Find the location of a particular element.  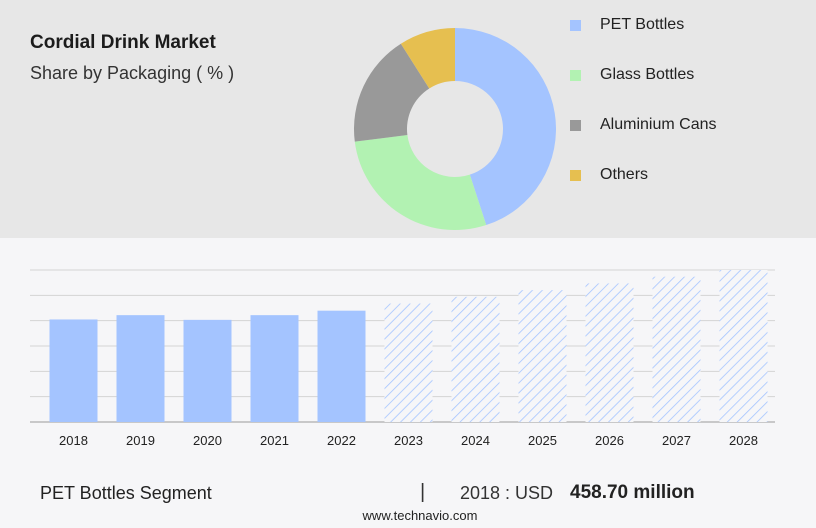

legend-label-aluminium-cans: Aluminium Cans is located at coordinates (658, 124).